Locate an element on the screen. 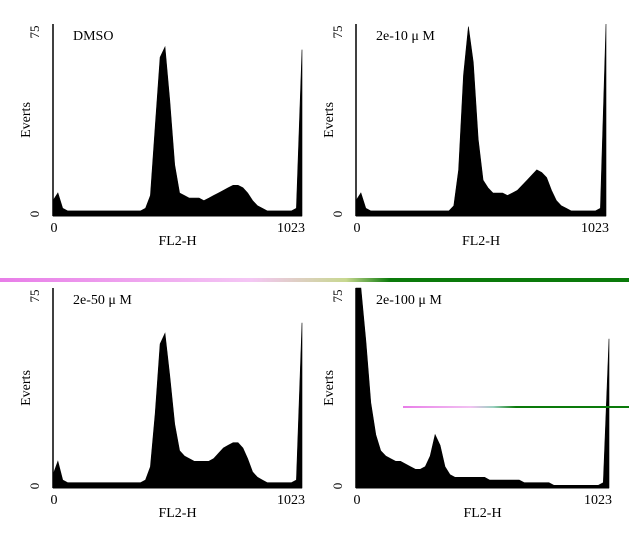 The height and width of the screenshot is (543, 629). panel-title: 2e-50 μ M is located at coordinates (102, 300).